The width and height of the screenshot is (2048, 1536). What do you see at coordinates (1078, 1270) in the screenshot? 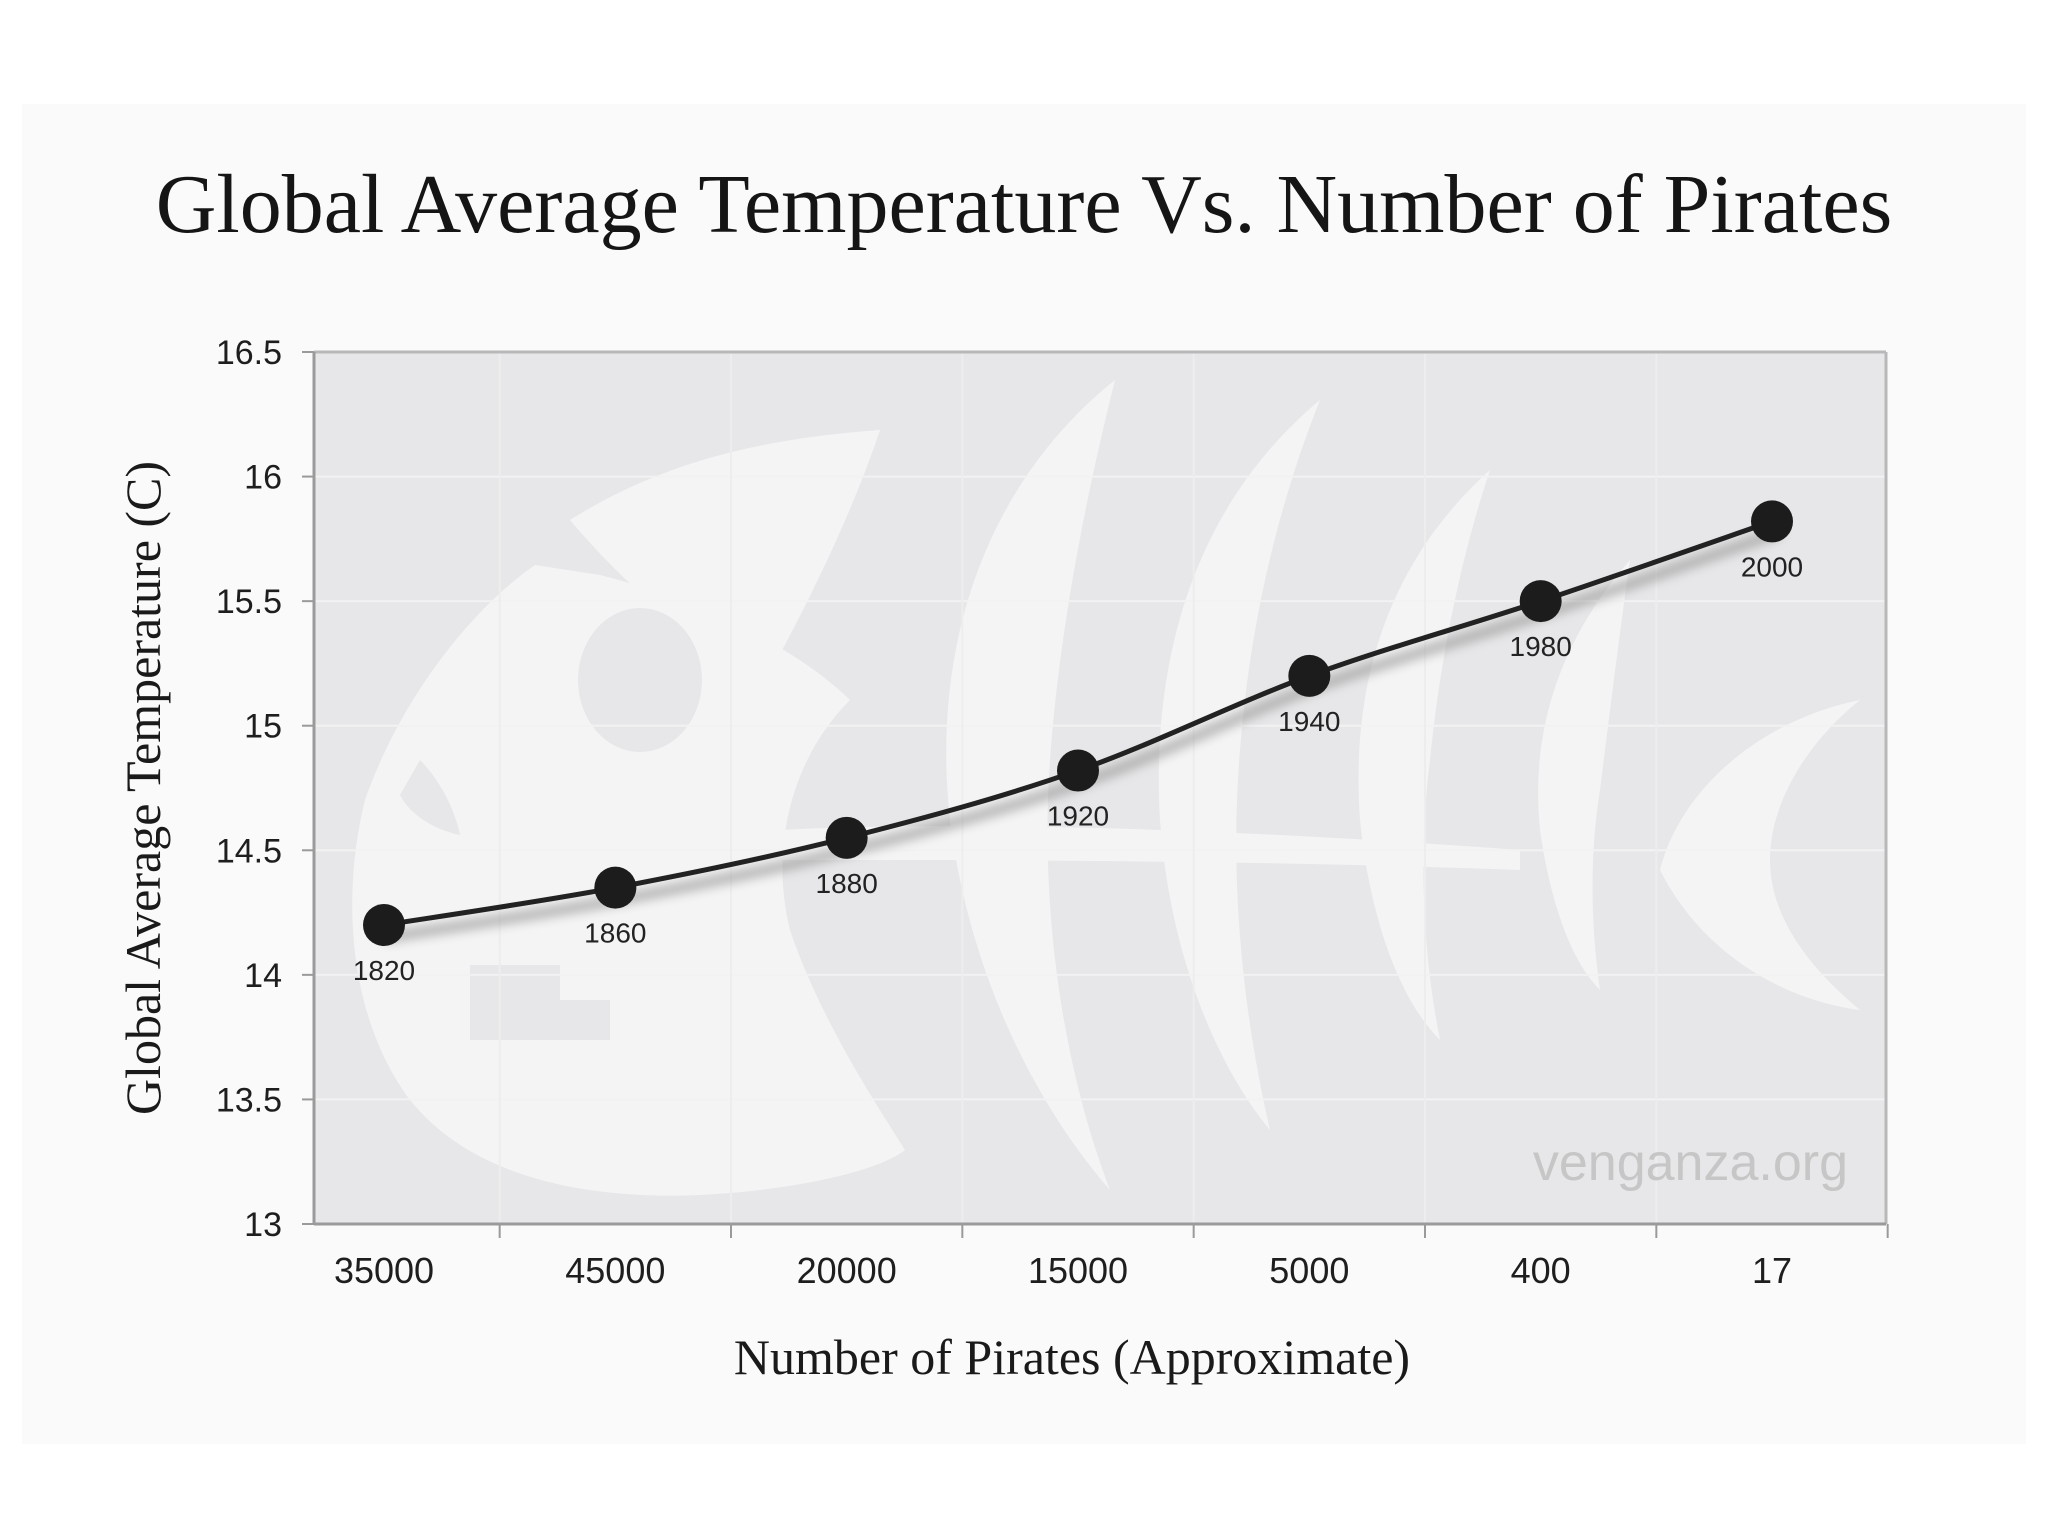
I see `x-tick-label: 15000` at bounding box center [1078, 1270].